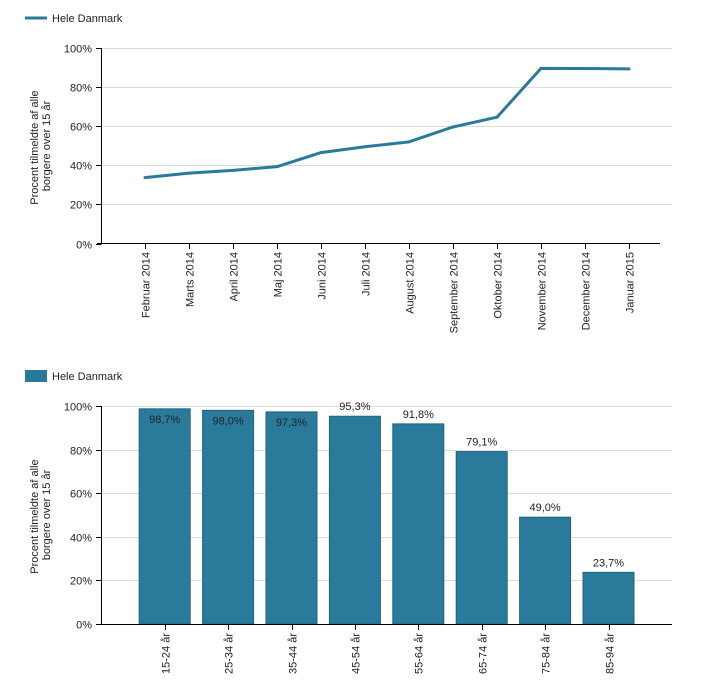 This screenshot has width=701, height=687. I want to click on line-y-tick-label: 60%, so click(81, 128).